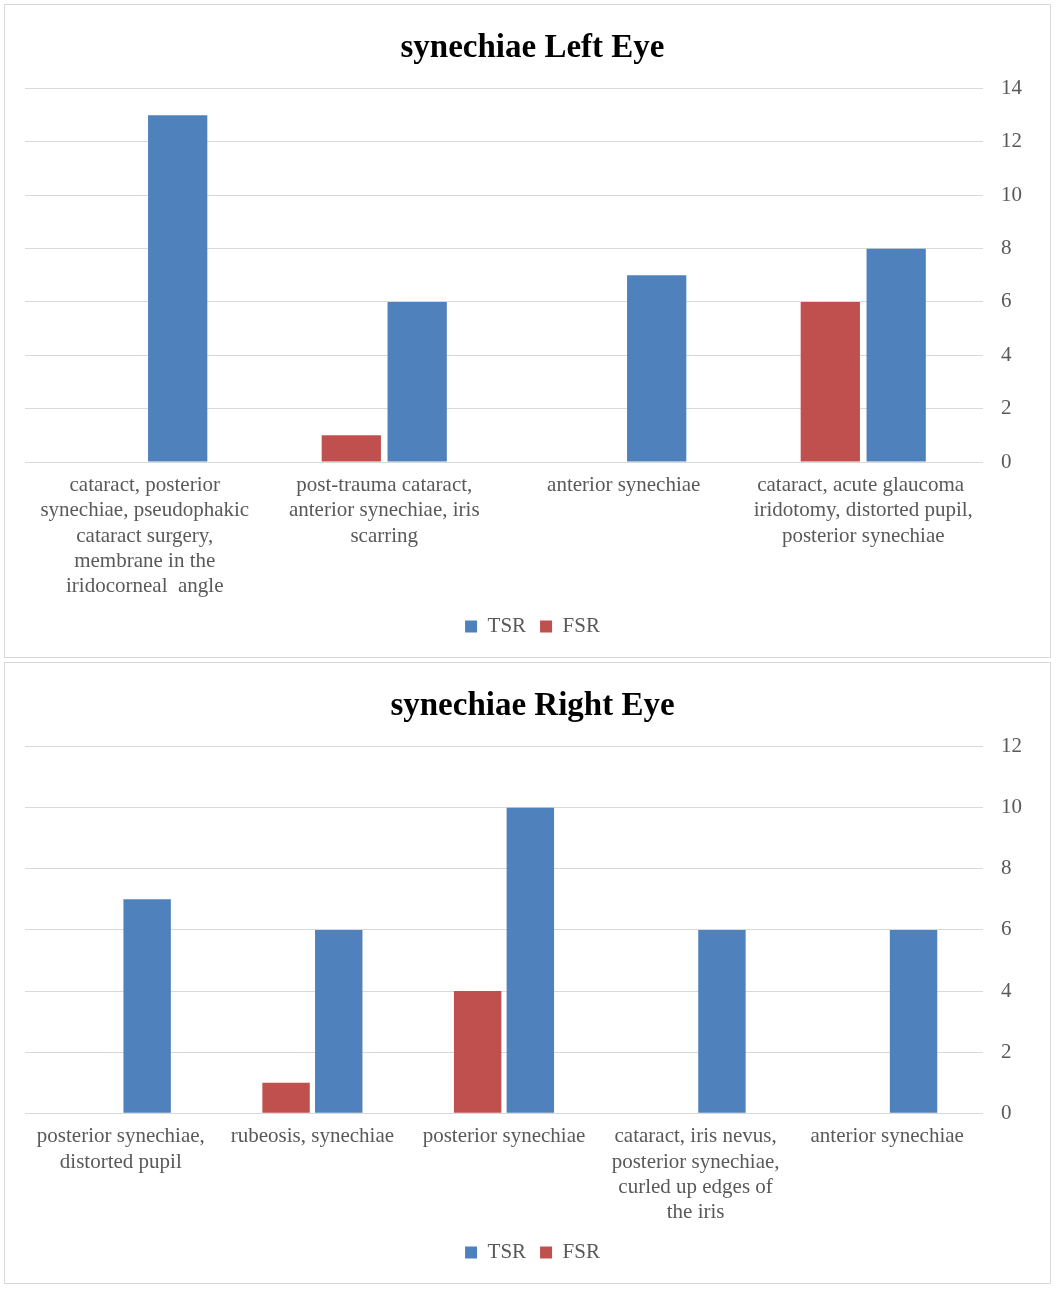 This screenshot has width=1059, height=1291. Describe the element at coordinates (504, 1135) in the screenshot. I see `x-tick-label: posterior synechiae` at that location.